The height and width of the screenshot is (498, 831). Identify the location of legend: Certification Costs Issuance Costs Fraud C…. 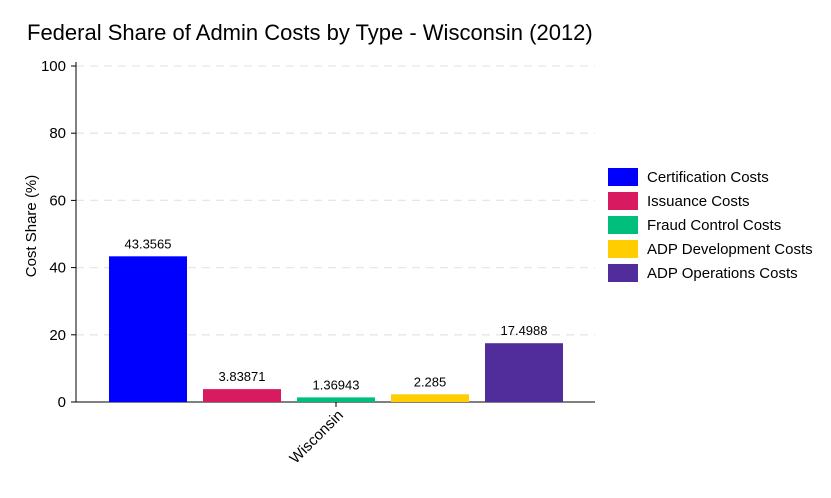
(710, 225).